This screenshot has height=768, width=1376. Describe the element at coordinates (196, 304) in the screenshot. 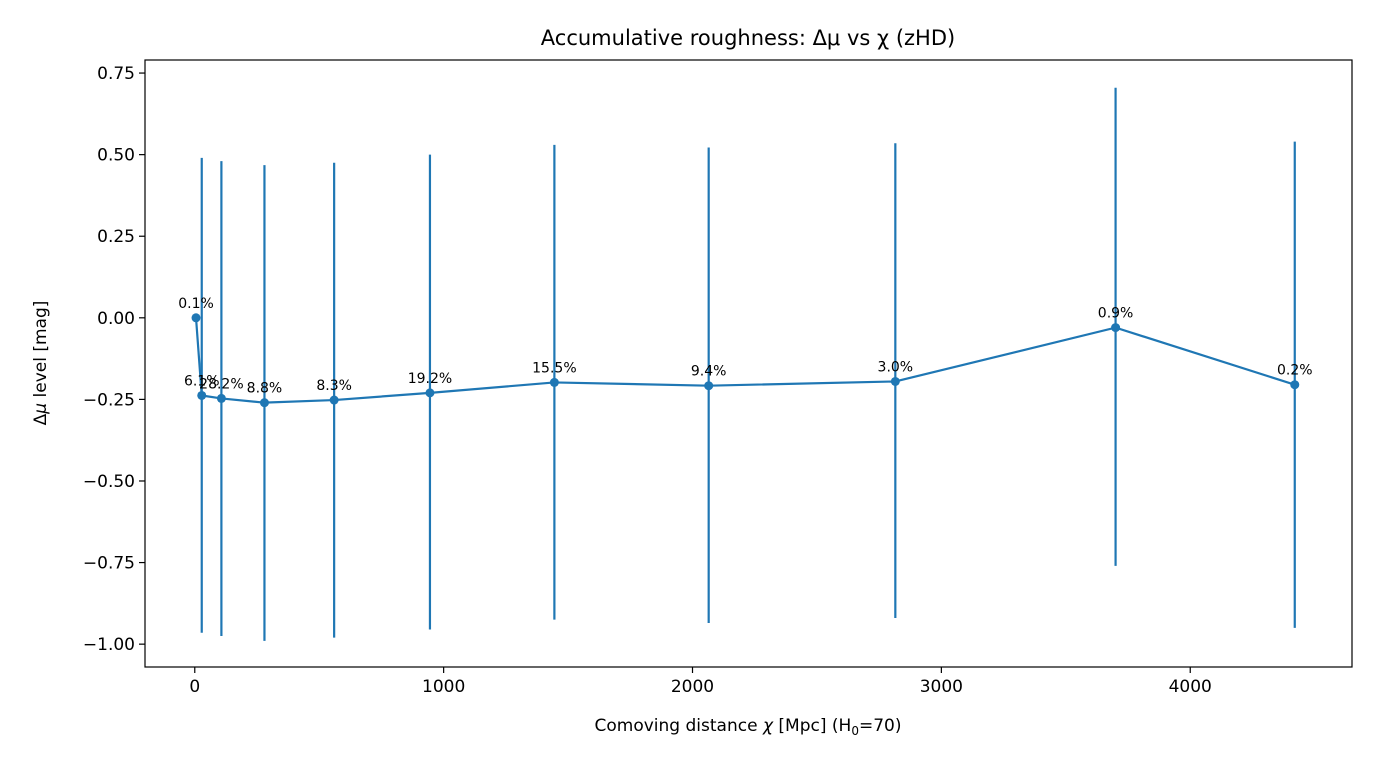

I see `data-label: 0.1%` at that location.